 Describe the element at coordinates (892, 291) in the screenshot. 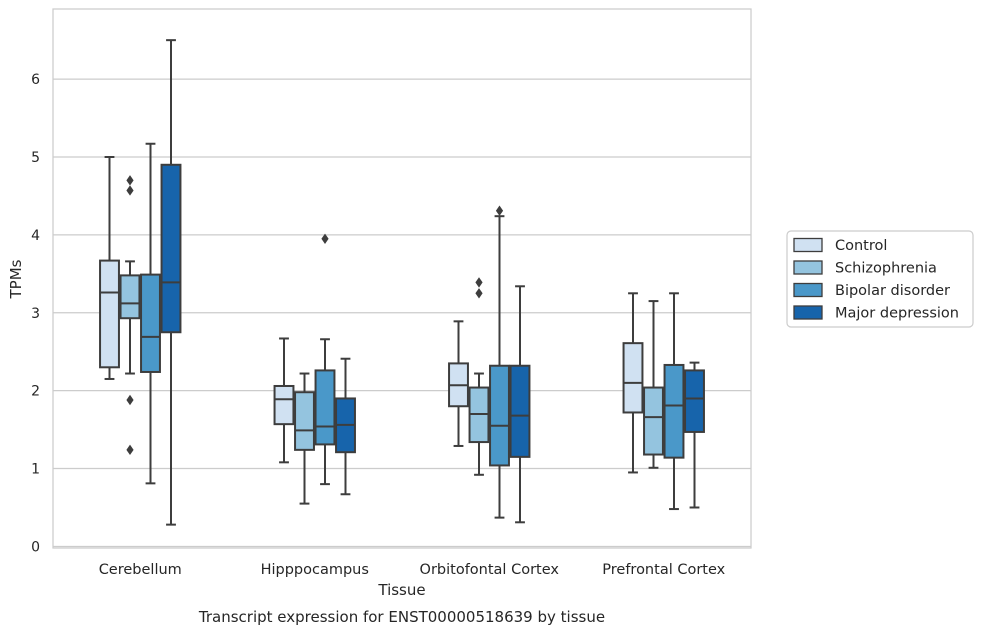

I see `legend-label: Bipolar disorder` at that location.